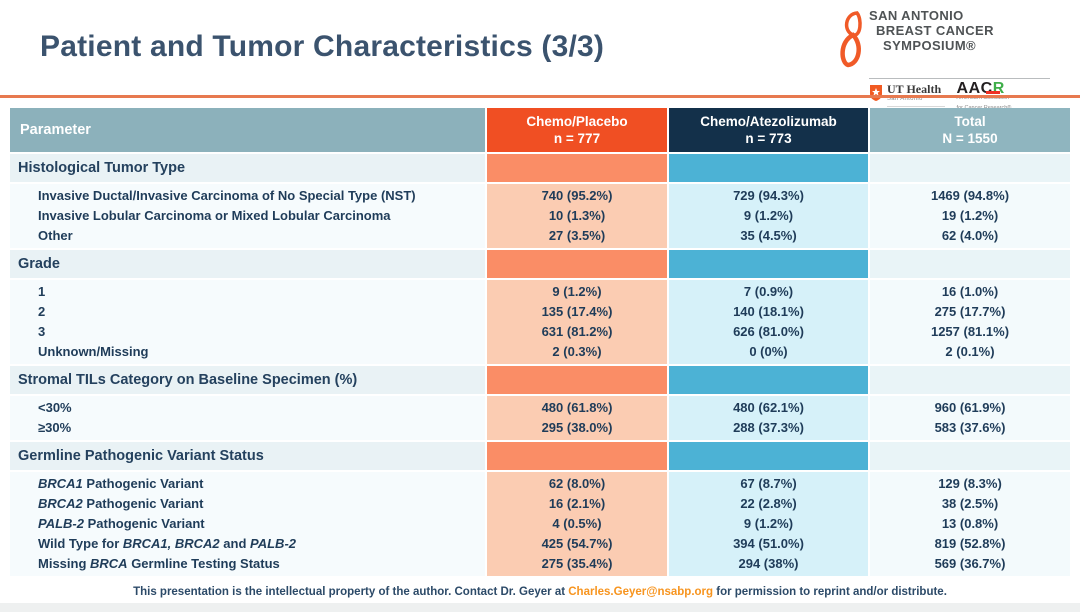 This screenshot has height=612, width=1080. Describe the element at coordinates (768, 311) in the screenshot. I see `cell-value: 140 (18.1%)` at that location.